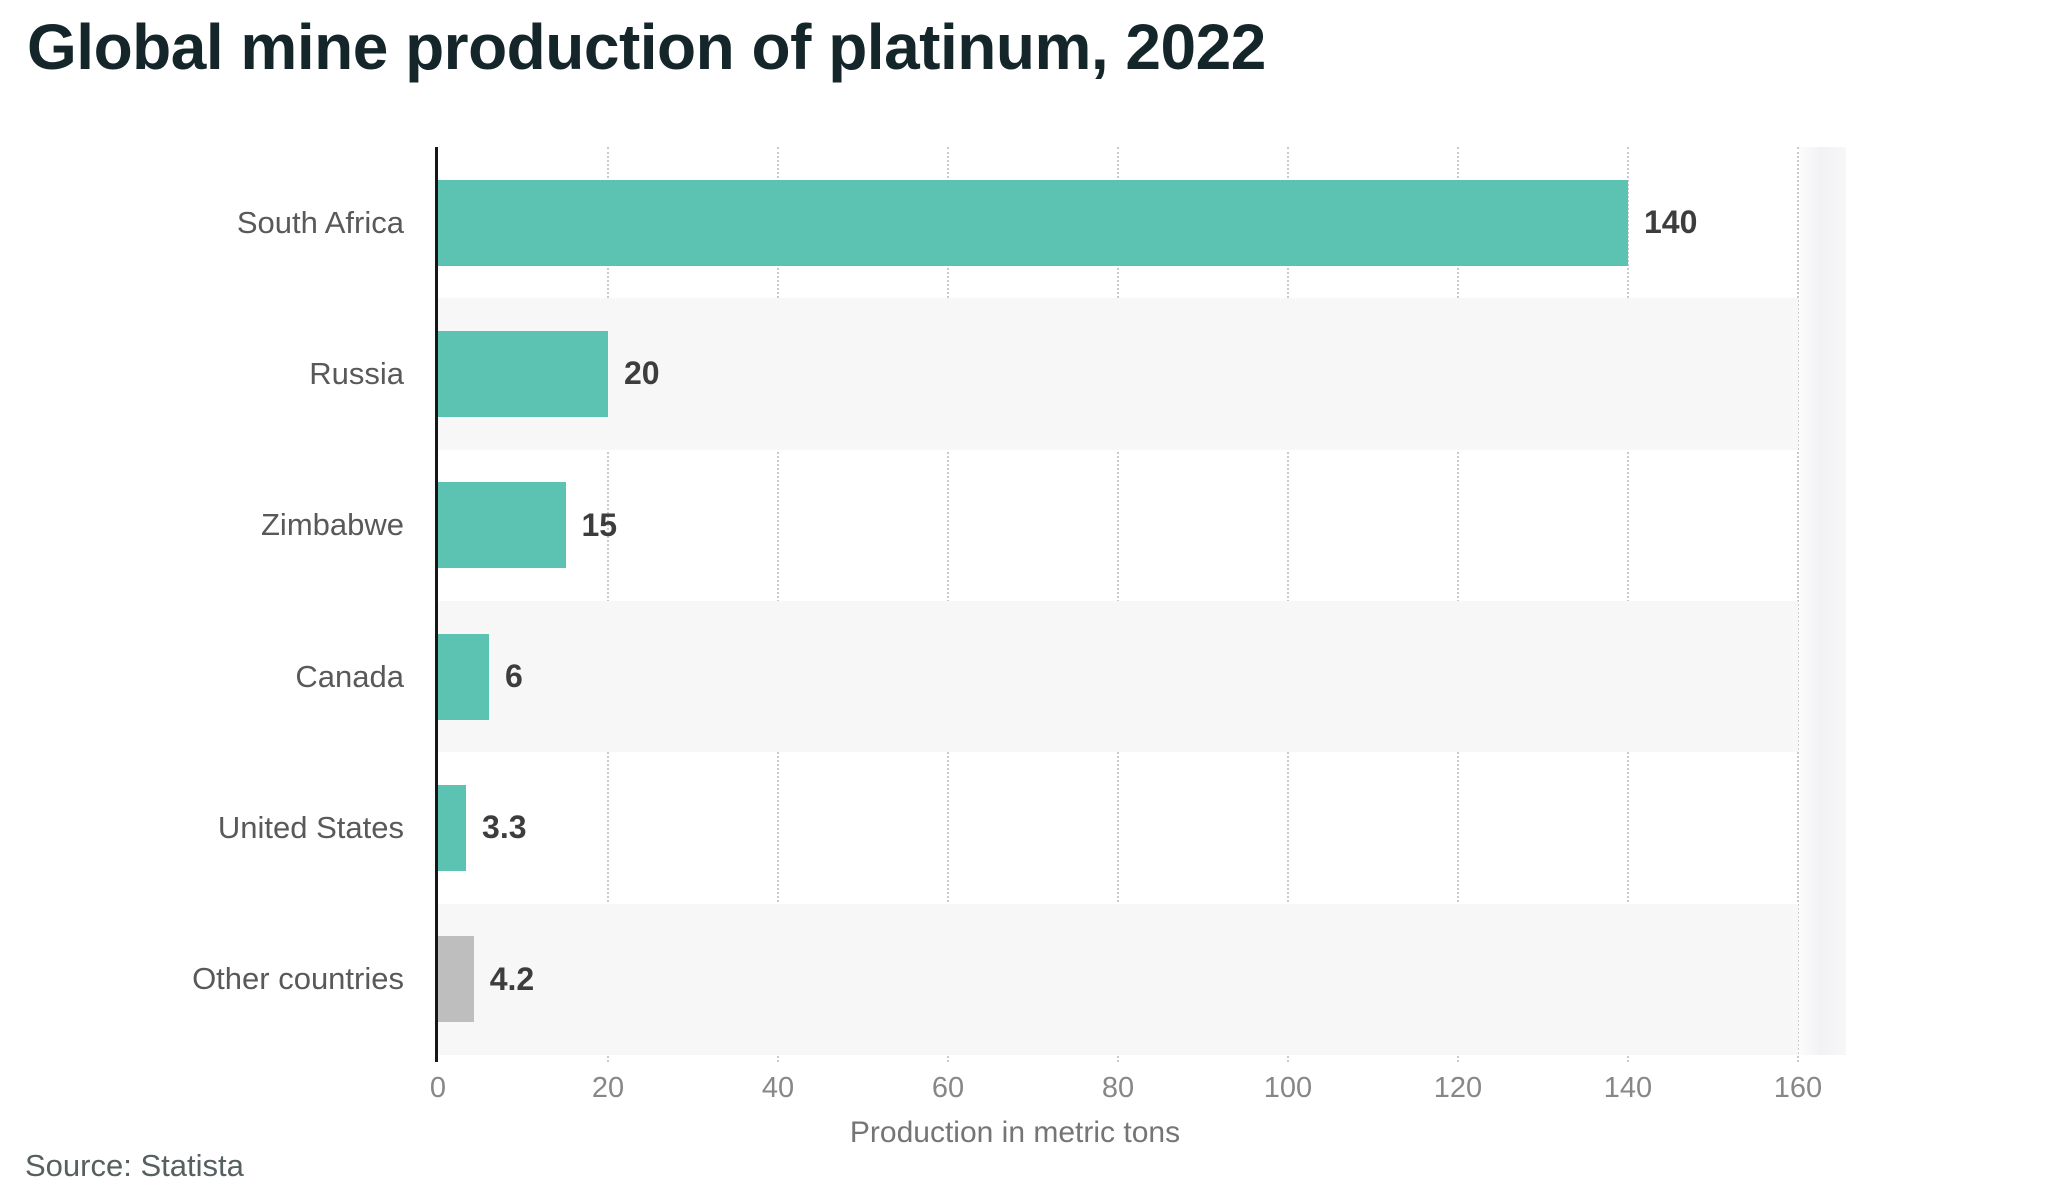 The width and height of the screenshot is (2048, 1198). I want to click on value-label: 6, so click(514, 676).